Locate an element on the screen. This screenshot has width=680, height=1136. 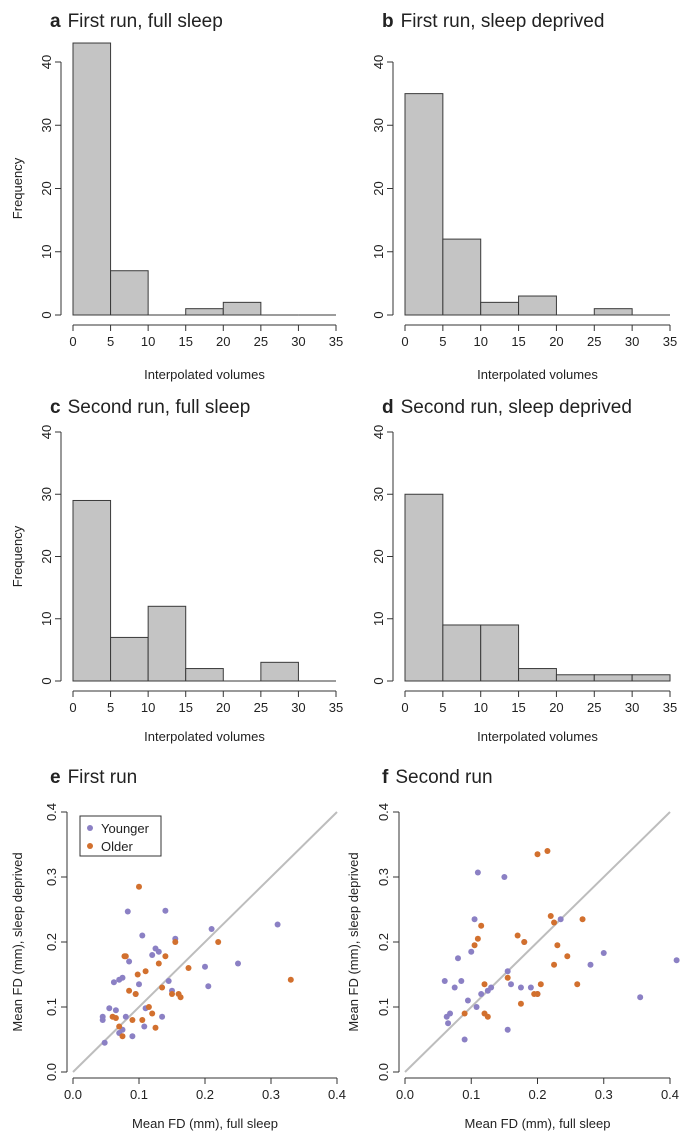
panel-title: f Second run is located at coordinates (437, 777).